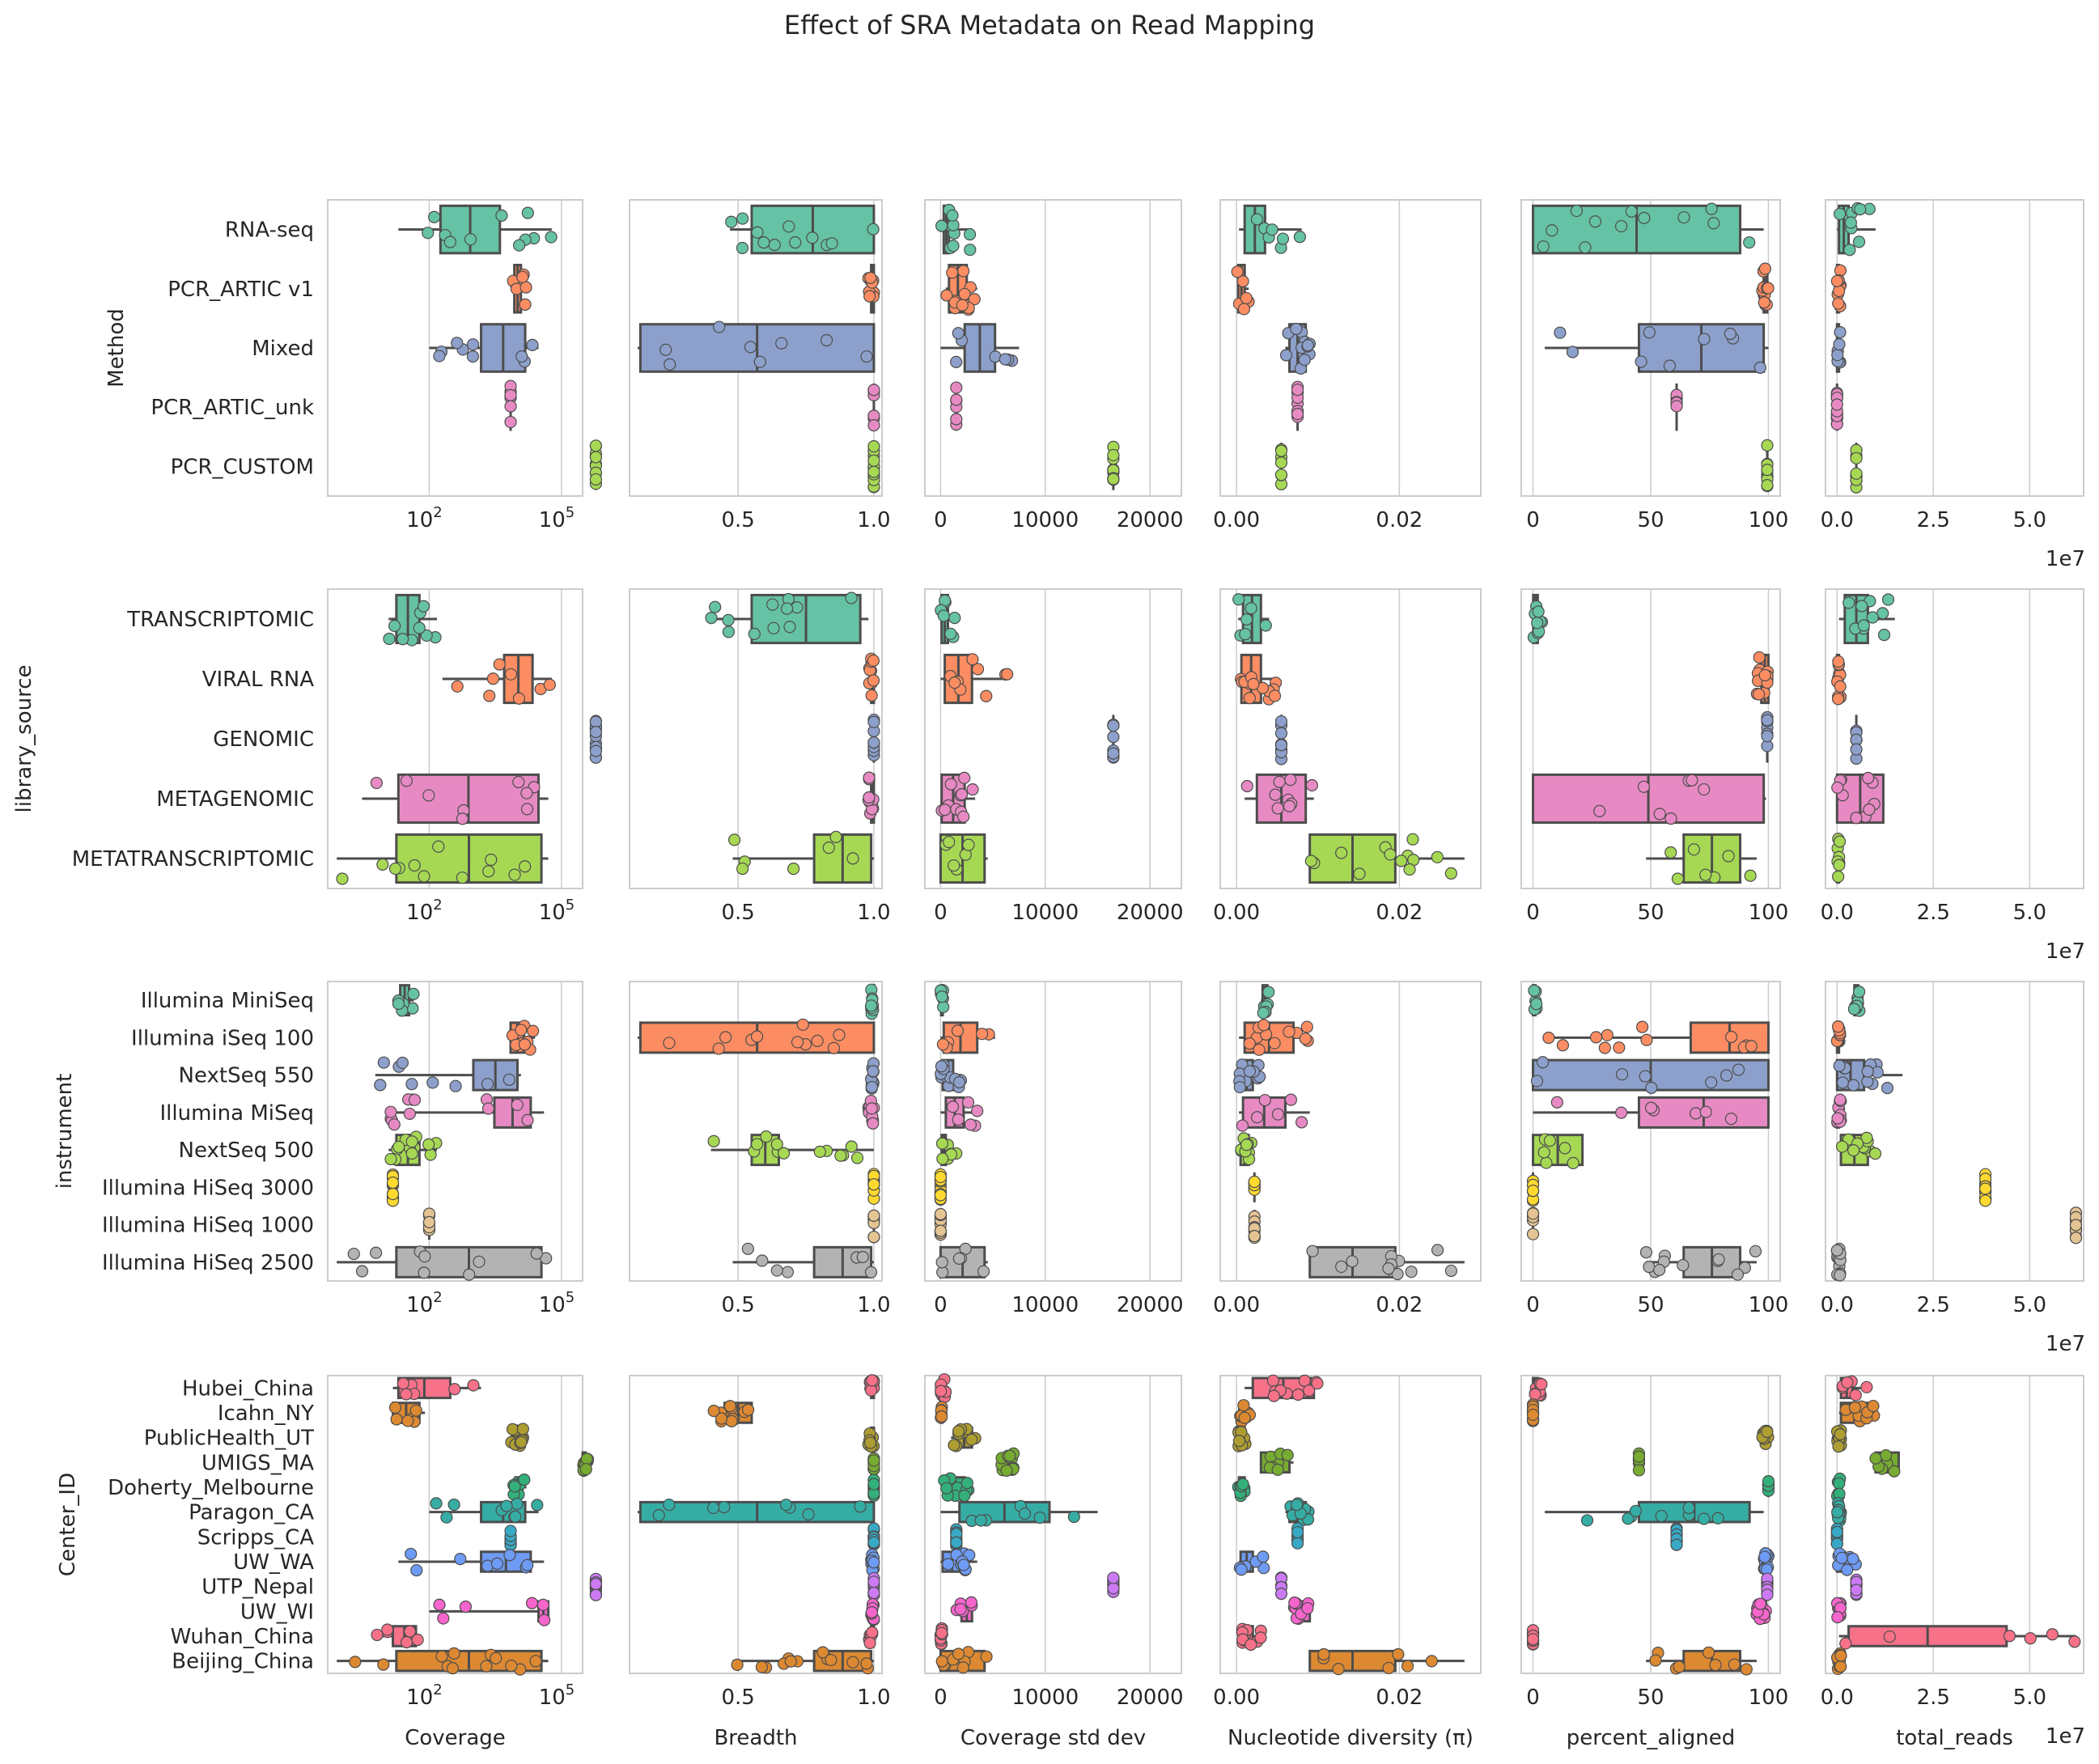  Describe the element at coordinates (211, 1488) in the screenshot. I see `y-tick-label: Doherty_Melbourne` at that location.